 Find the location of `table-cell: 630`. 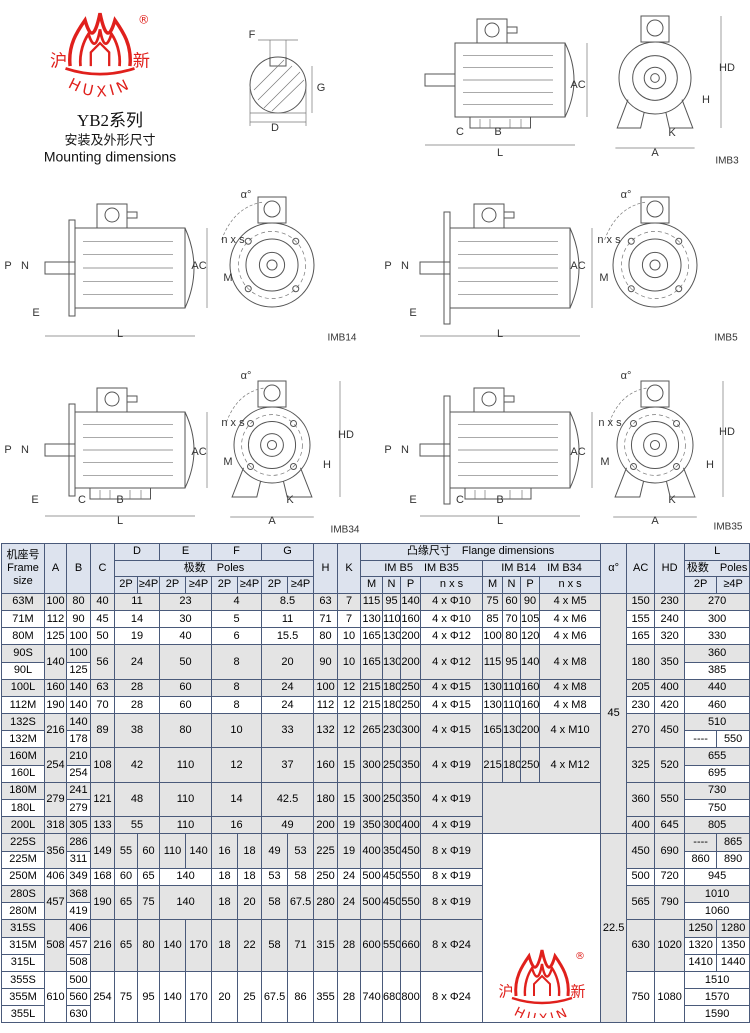

table-cell: 630 is located at coordinates (78, 1014).